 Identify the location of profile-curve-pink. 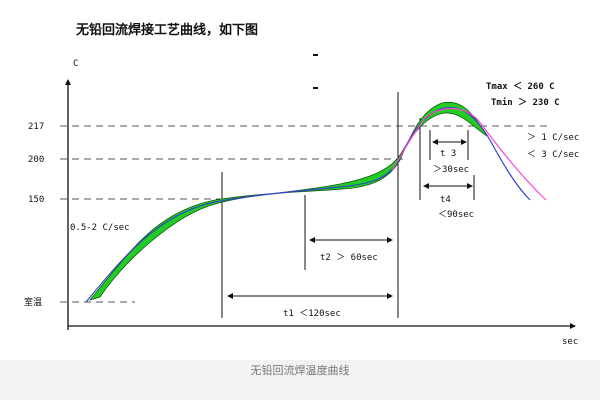
(469, 154).